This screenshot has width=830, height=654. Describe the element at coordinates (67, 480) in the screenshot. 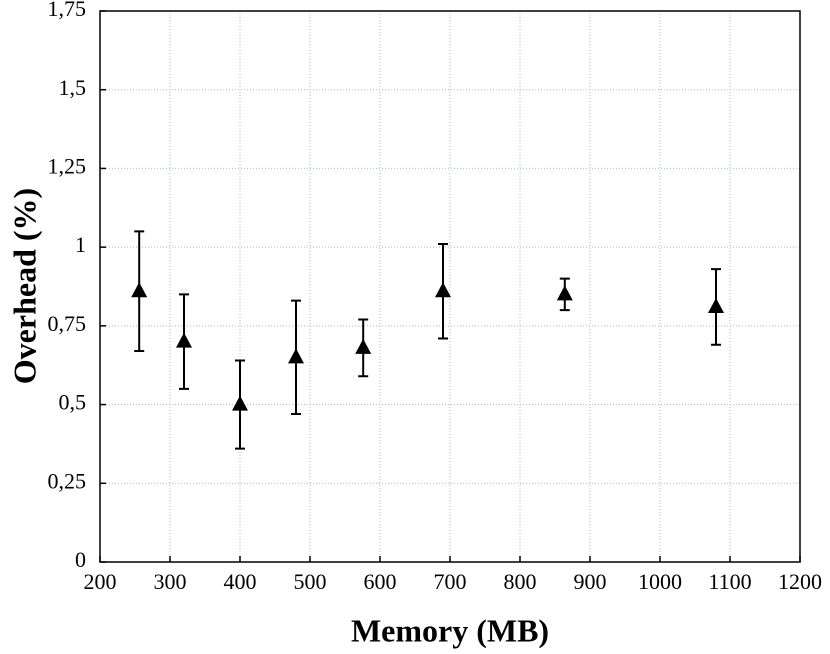

I see `y-tick-label: 0,25` at that location.